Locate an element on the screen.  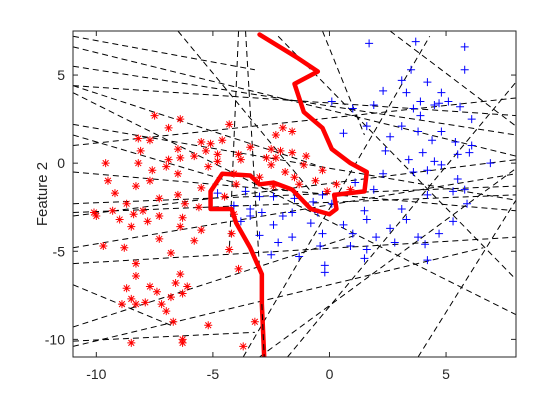
x-tick-label: 0 is located at coordinates (330, 374).